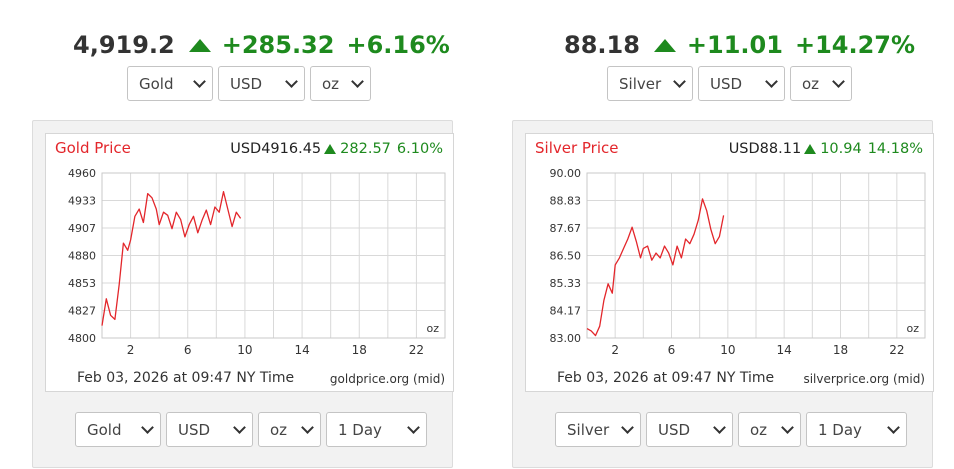  I want to click on y-tick-label: 4827, so click(82, 311).